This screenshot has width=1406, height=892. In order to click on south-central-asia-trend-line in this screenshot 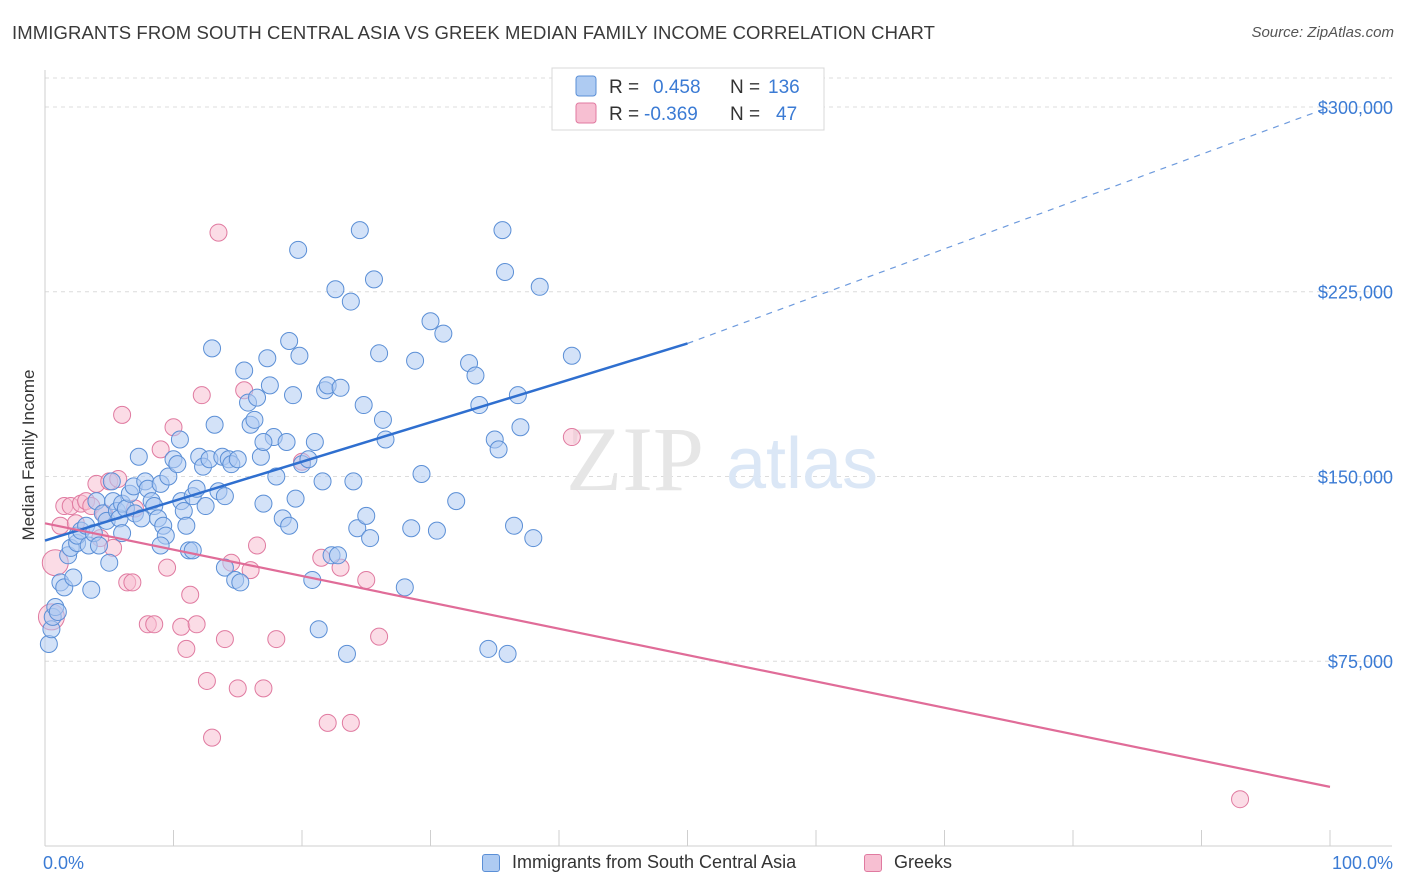, I will do `click(366, 442)`.